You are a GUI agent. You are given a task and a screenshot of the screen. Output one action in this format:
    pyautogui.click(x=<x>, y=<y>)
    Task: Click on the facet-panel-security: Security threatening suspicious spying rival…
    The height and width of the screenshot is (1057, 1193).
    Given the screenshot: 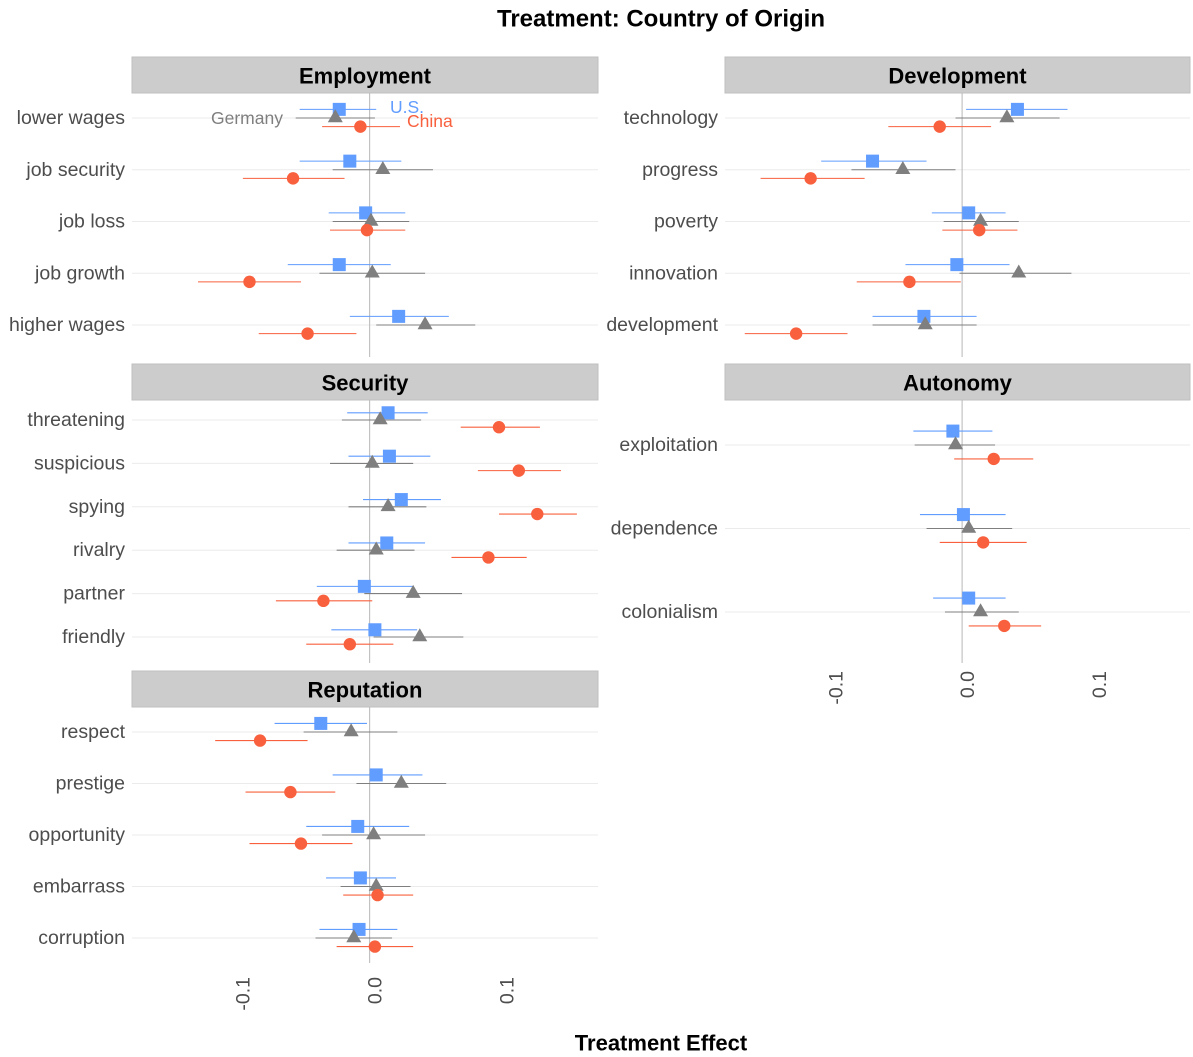 What is the action you would take?
    pyautogui.click(x=313, y=513)
    